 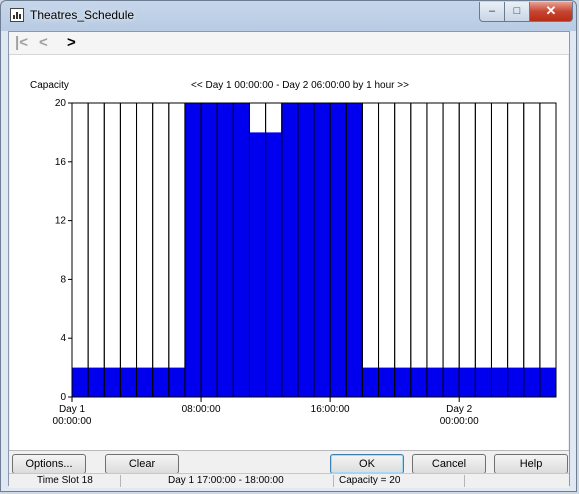 I want to click on y-tick-label: 8, so click(x=63, y=279).